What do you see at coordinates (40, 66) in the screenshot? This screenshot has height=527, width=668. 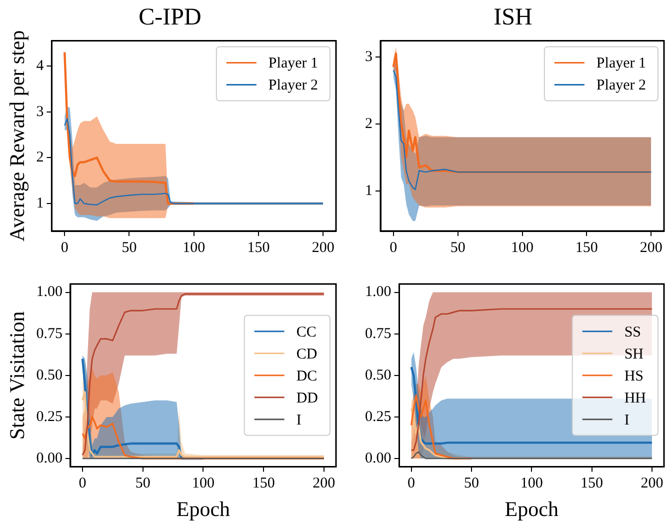 I see `y-tick-label: 4` at bounding box center [40, 66].